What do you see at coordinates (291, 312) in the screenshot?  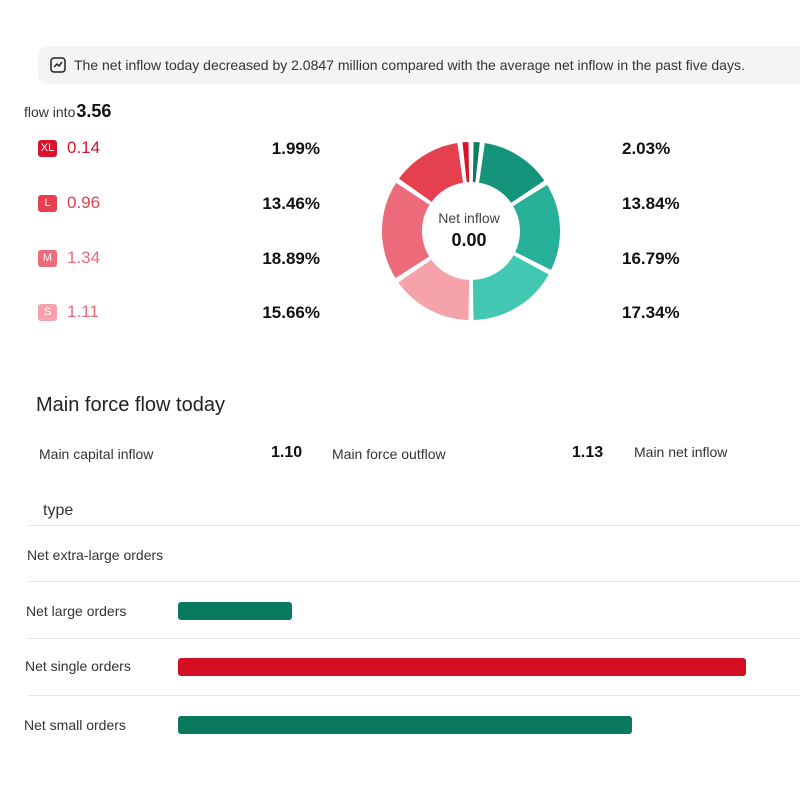 I see `inflow-pct-s: 15.66%` at bounding box center [291, 312].